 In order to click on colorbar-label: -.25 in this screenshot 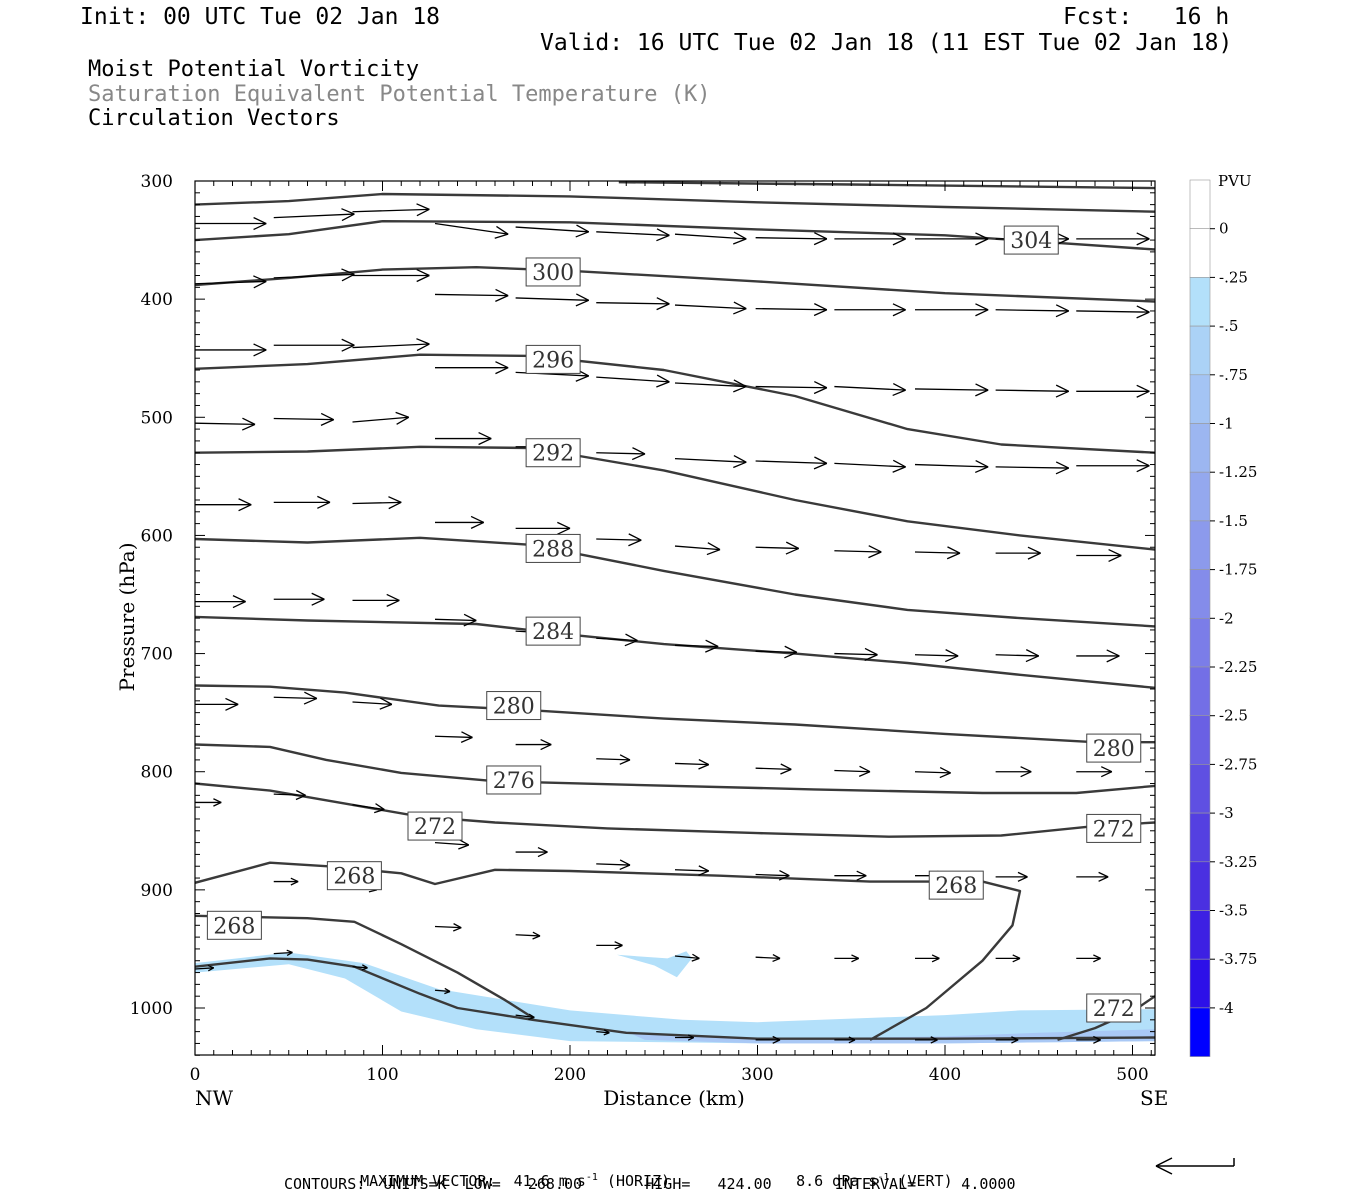, I will do `click(1233, 277)`.